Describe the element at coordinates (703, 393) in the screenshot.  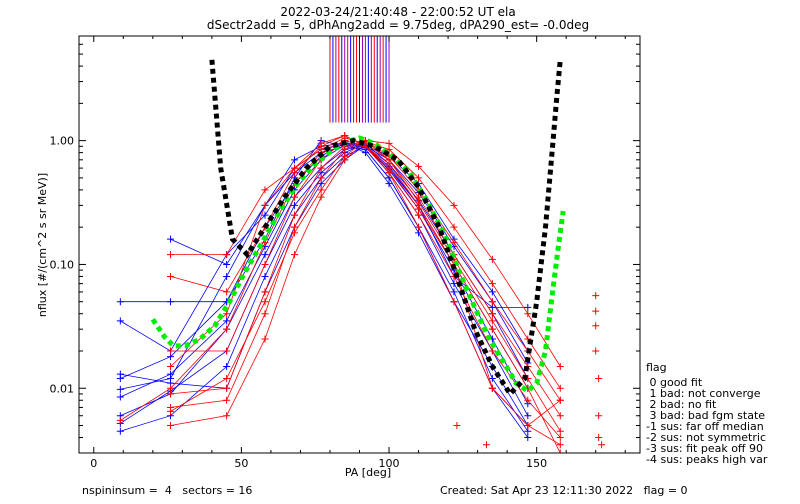
I see `legend-entry: 1 bad: not converge` at that location.